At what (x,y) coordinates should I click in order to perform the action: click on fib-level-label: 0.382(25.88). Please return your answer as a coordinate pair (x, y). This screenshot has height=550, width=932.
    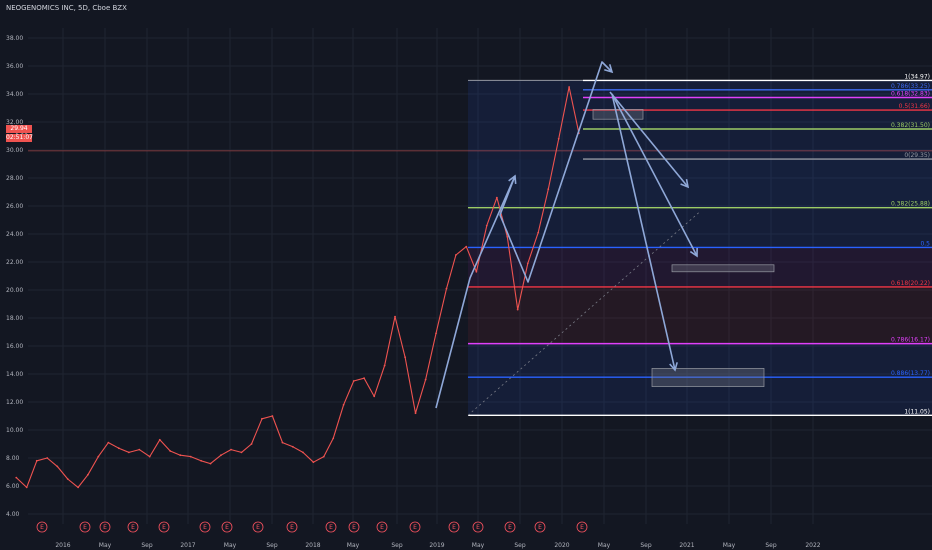
    Looking at the image, I should click on (910, 204).